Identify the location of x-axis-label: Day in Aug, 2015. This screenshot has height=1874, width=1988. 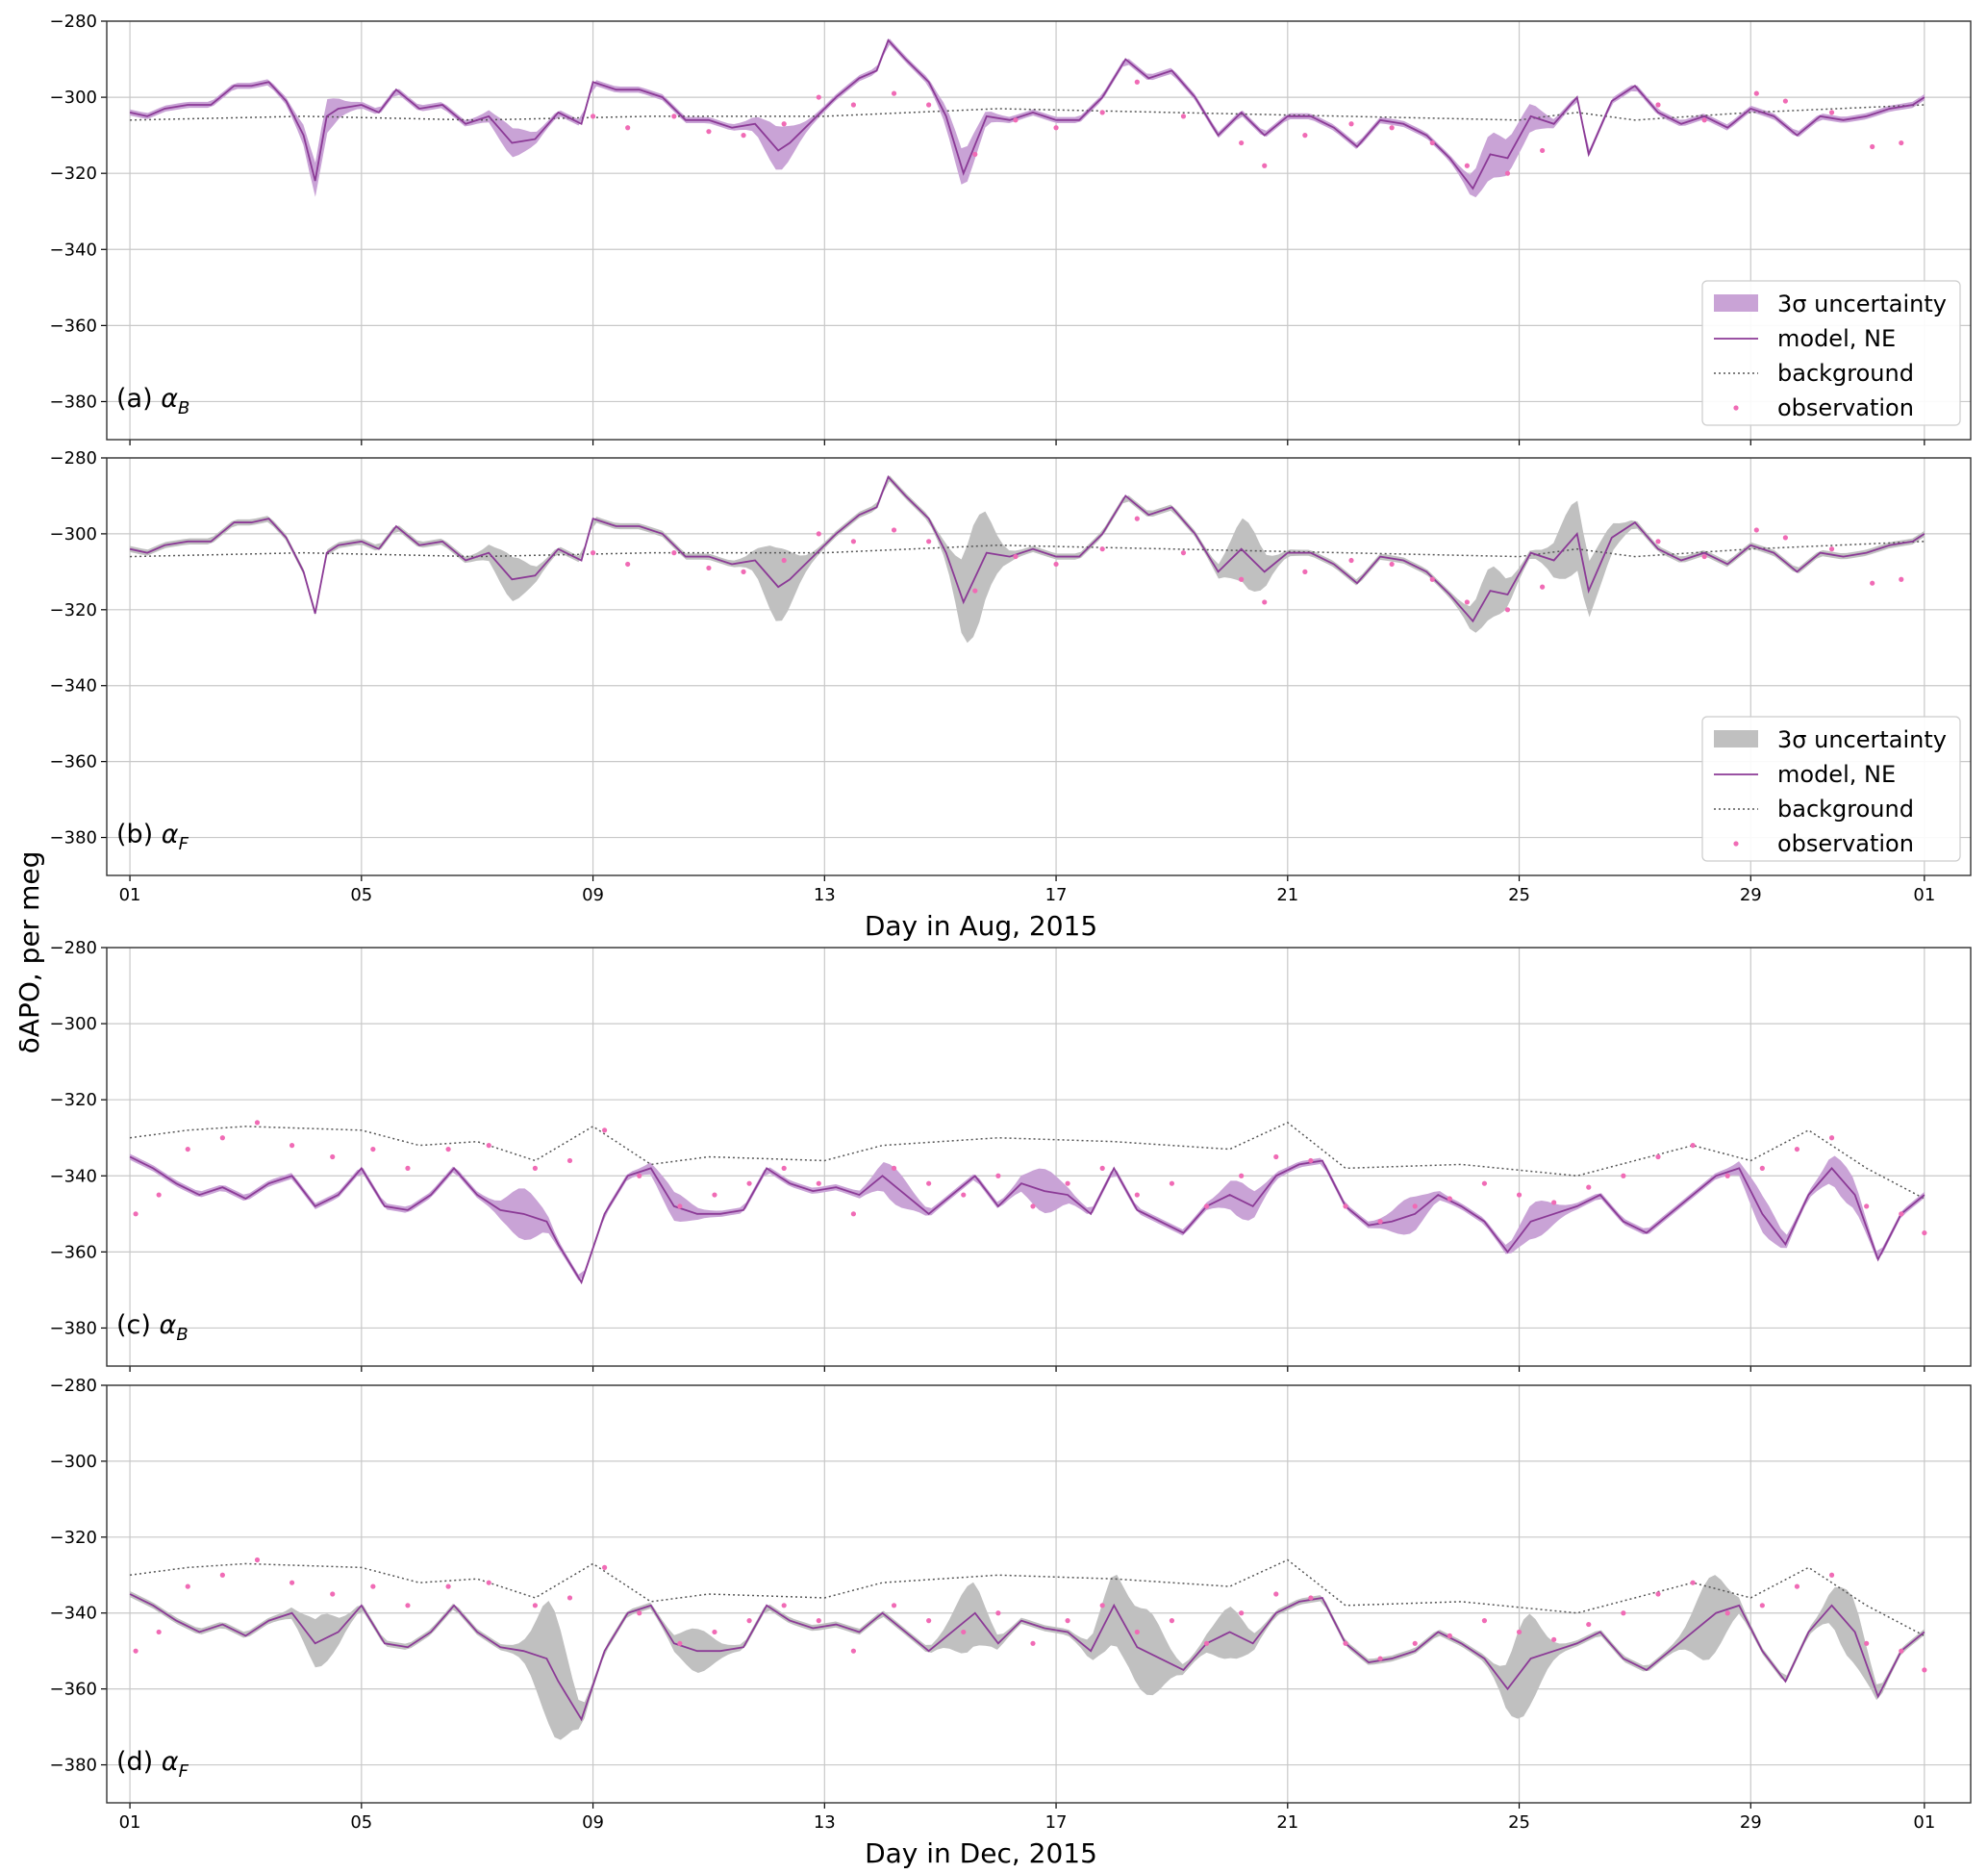
(981, 926).